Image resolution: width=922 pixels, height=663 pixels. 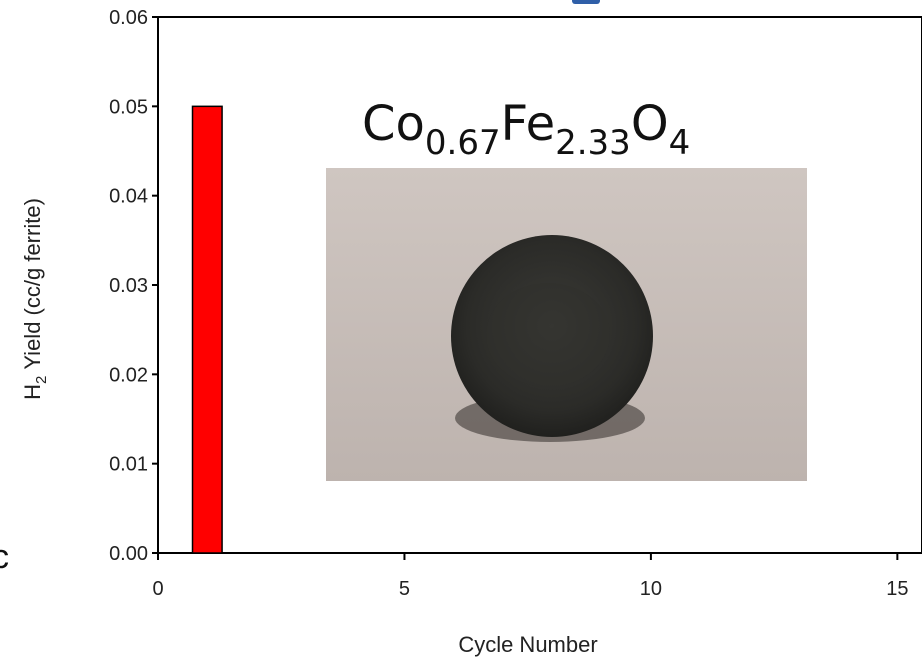 What do you see at coordinates (548, 335) in the screenshot?
I see `pellet-center` at bounding box center [548, 335].